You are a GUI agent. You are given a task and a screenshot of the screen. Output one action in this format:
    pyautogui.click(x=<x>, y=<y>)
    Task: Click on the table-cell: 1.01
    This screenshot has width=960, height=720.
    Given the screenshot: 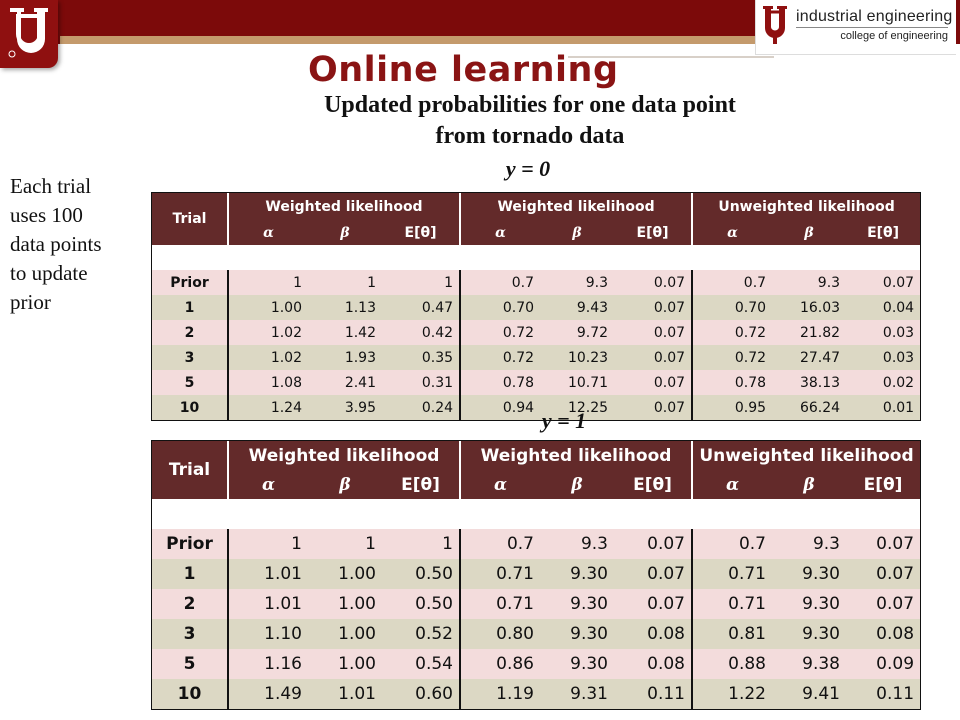 What is the action you would take?
    pyautogui.click(x=345, y=694)
    